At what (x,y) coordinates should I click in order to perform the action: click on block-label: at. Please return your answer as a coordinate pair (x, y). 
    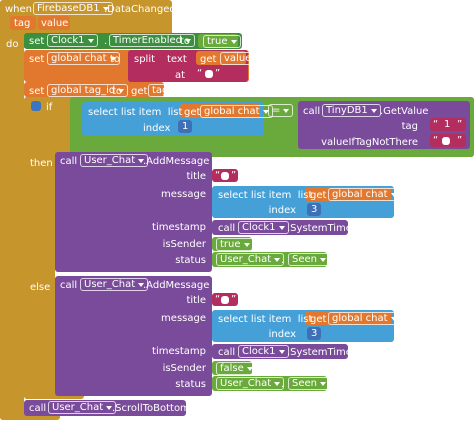
    Looking at the image, I should click on (180, 75).